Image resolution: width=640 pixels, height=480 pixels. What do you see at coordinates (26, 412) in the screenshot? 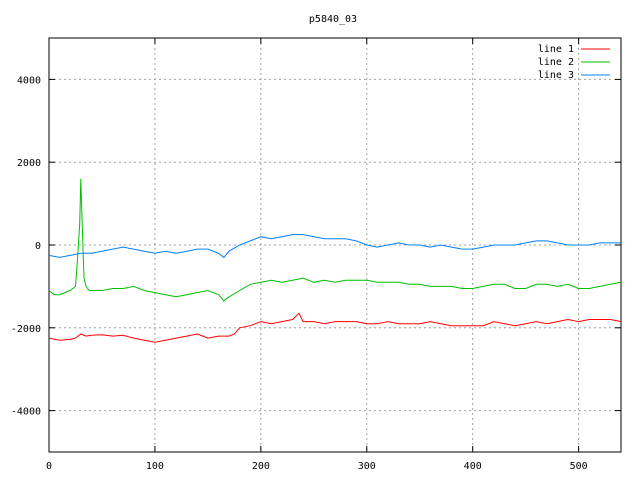
I see `y-tick-label: -4000` at bounding box center [26, 412].